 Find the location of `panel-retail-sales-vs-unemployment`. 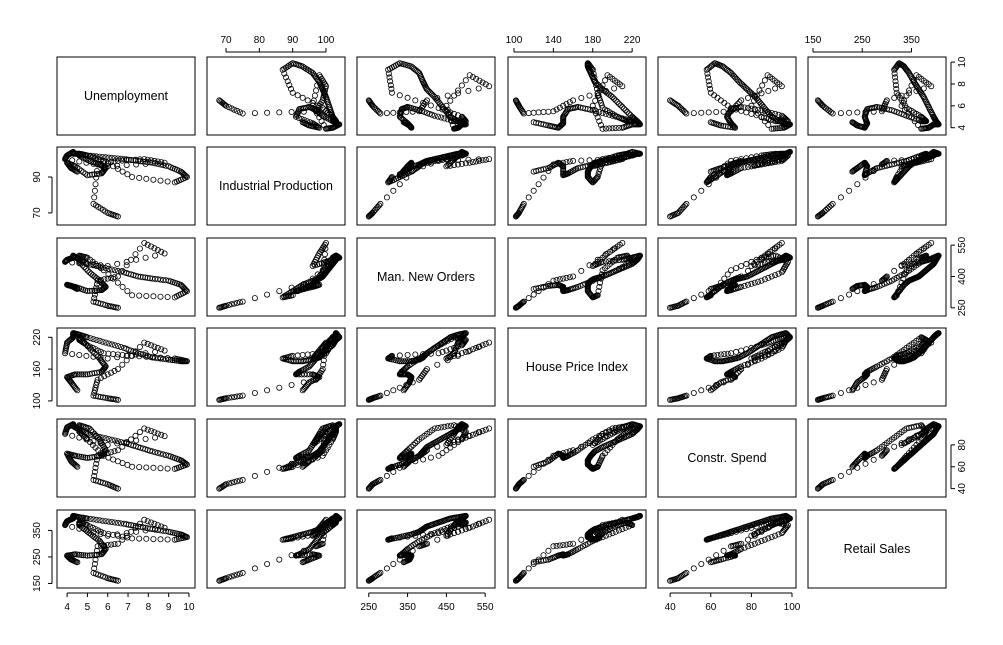

panel-retail-sales-vs-unemployment is located at coordinates (126, 549).